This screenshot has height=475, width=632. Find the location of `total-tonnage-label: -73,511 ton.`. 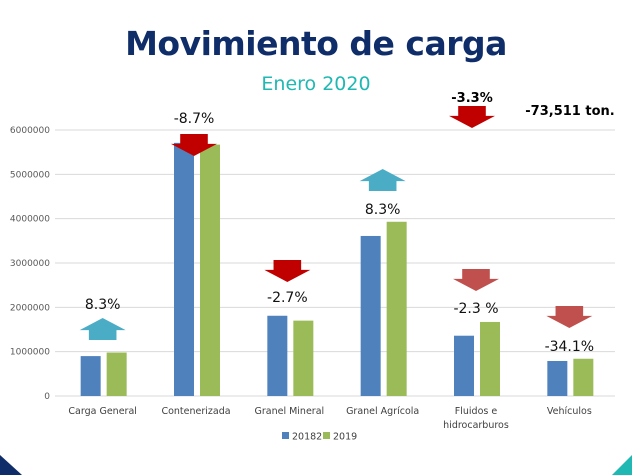

total-tonnage-label: -73,511 ton. is located at coordinates (569, 111).